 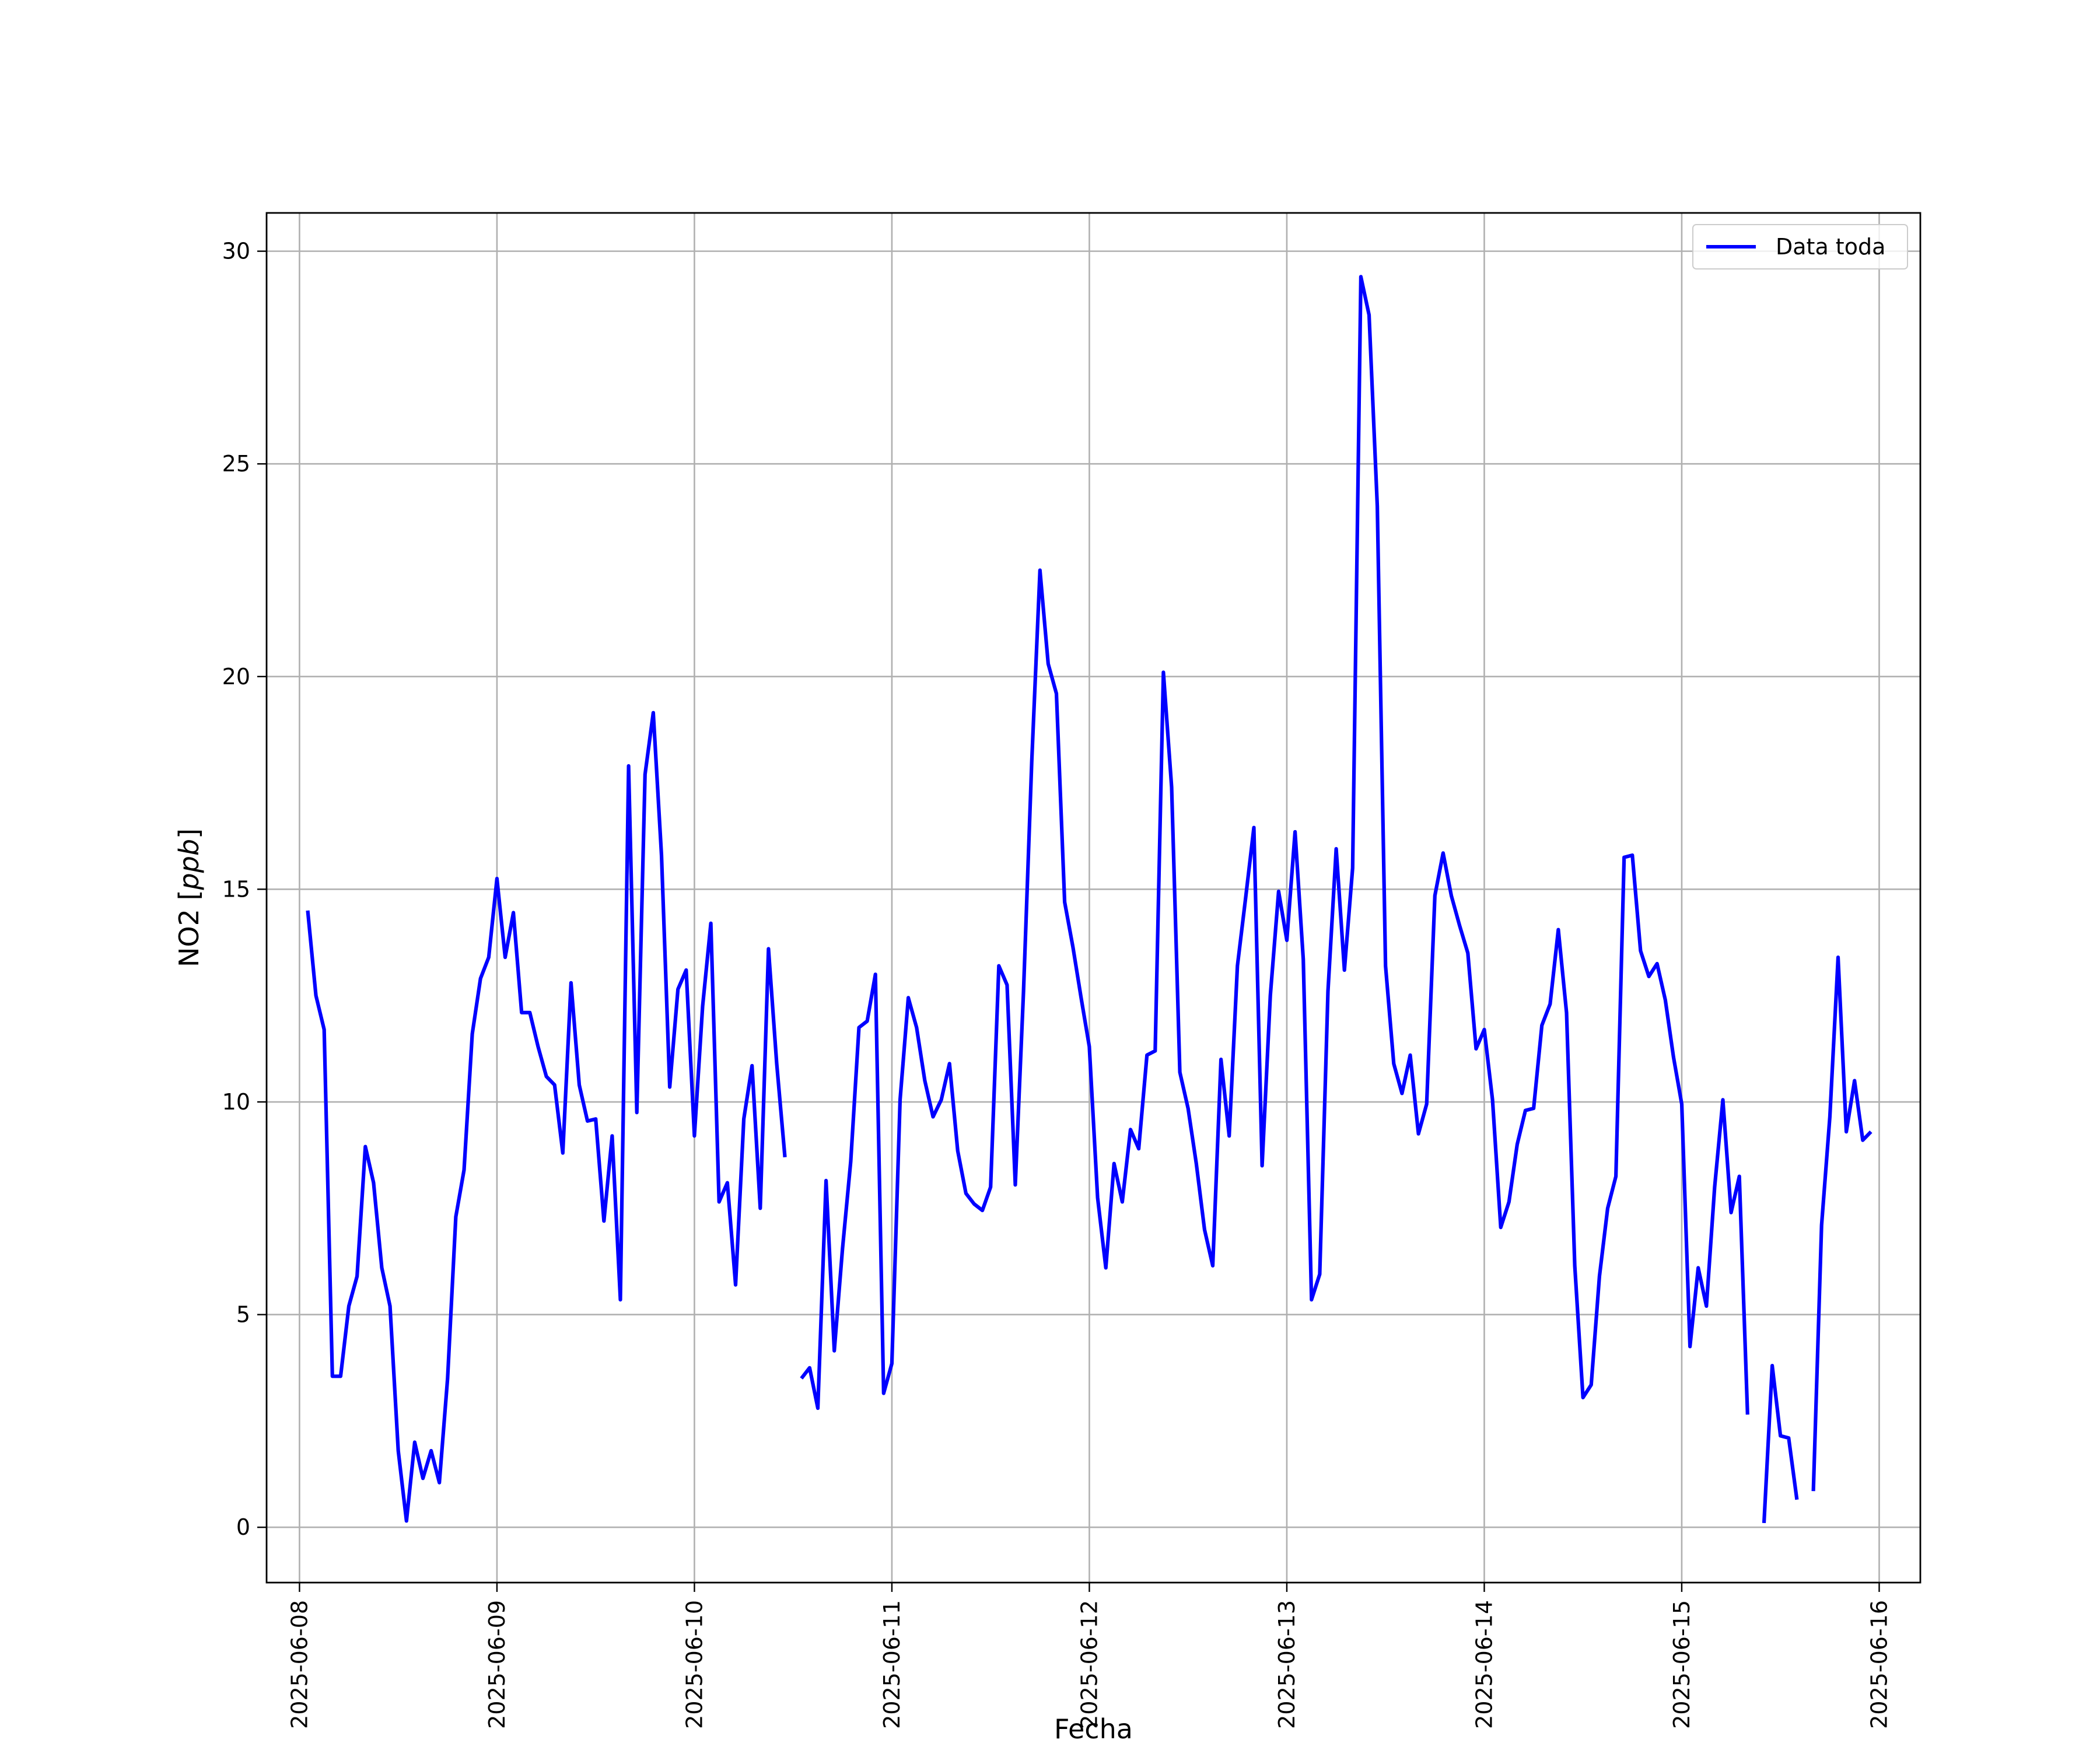 What do you see at coordinates (236, 677) in the screenshot?
I see `y-tick-label: 20` at bounding box center [236, 677].